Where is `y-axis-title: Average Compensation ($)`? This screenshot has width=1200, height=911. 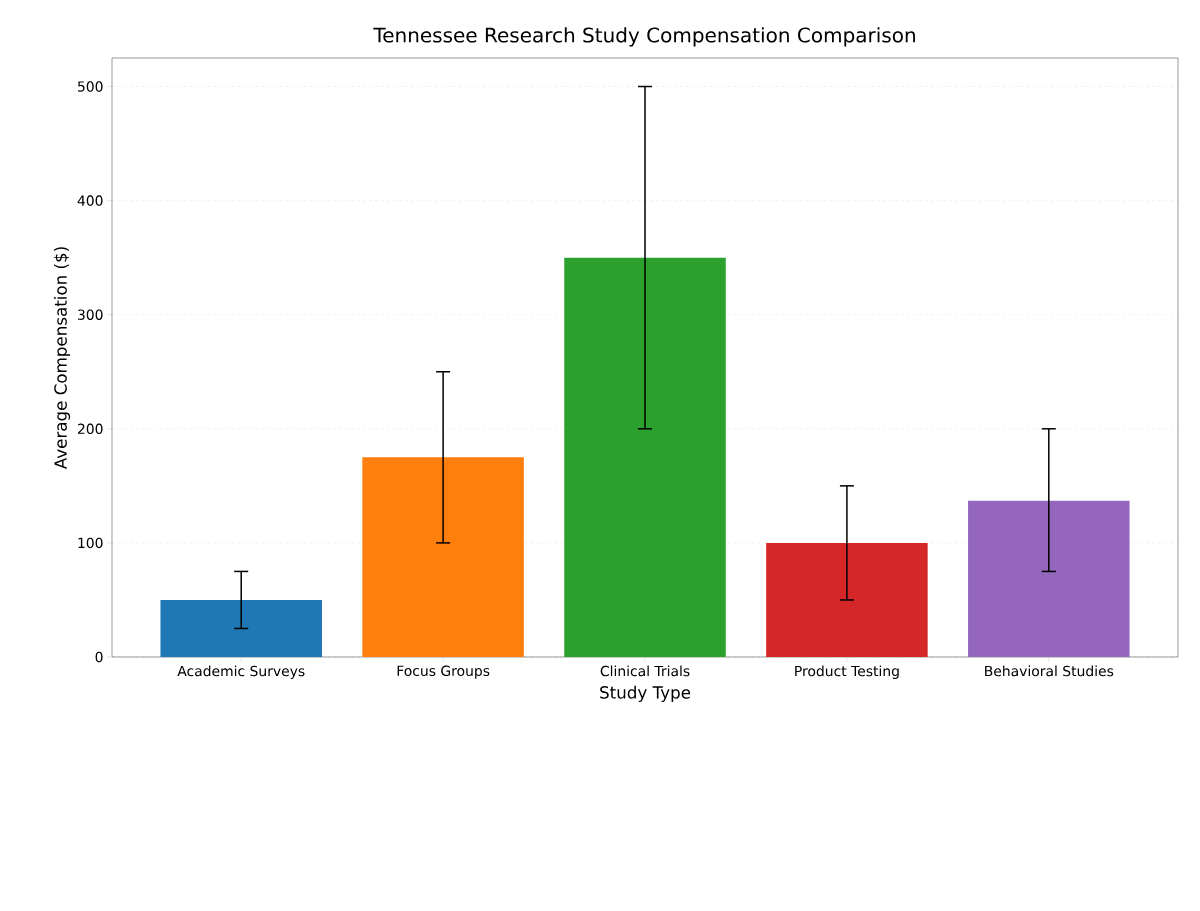 y-axis-title: Average Compensation ($) is located at coordinates (62, 358).